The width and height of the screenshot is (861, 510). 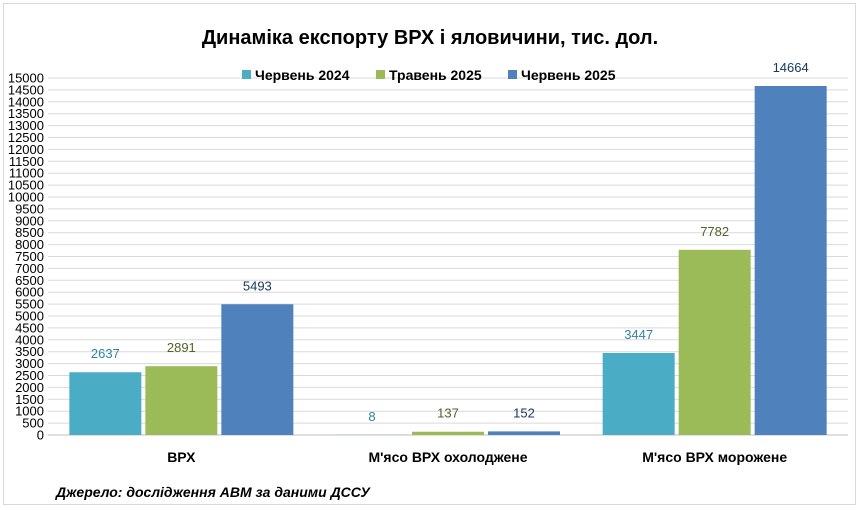 I want to click on y-tick-label: 11000, so click(x=26, y=173).